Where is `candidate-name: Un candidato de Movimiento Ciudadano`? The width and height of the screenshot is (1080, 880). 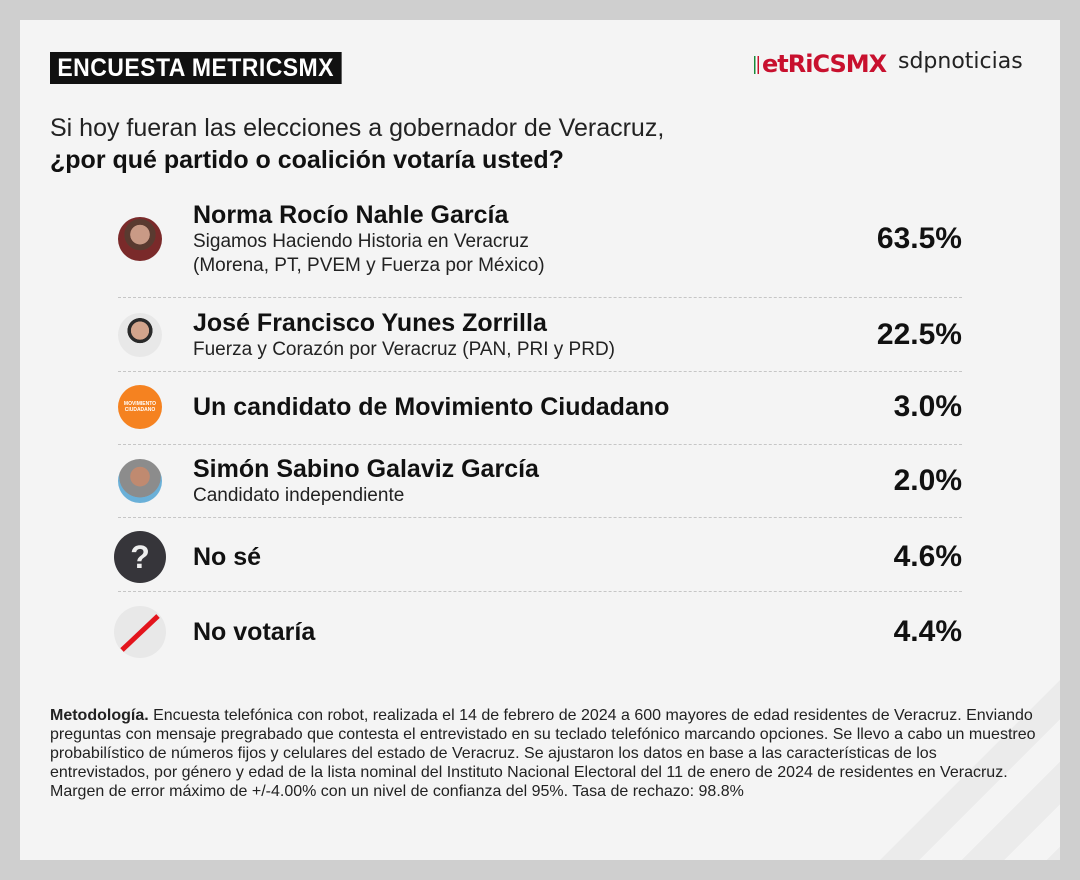
candidate-name: Un candidato de Movimiento Ciudadano is located at coordinates (431, 407).